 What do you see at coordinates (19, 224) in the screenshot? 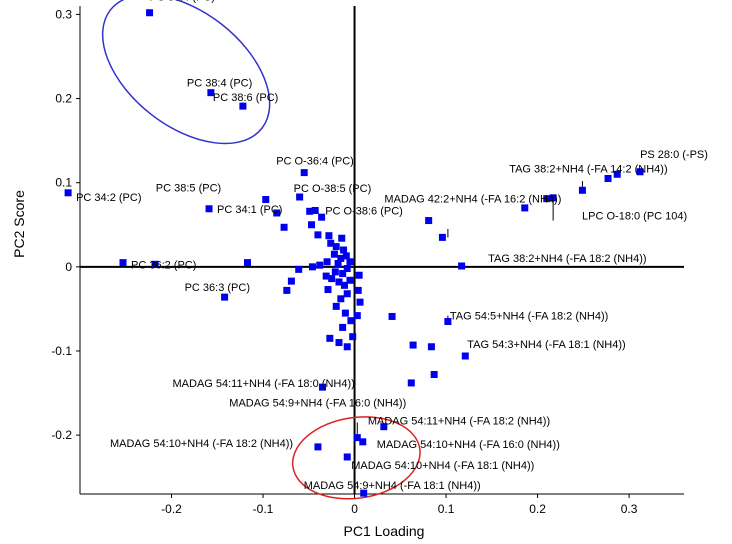
I see `y-axis-title: PC2 Score` at bounding box center [19, 224].